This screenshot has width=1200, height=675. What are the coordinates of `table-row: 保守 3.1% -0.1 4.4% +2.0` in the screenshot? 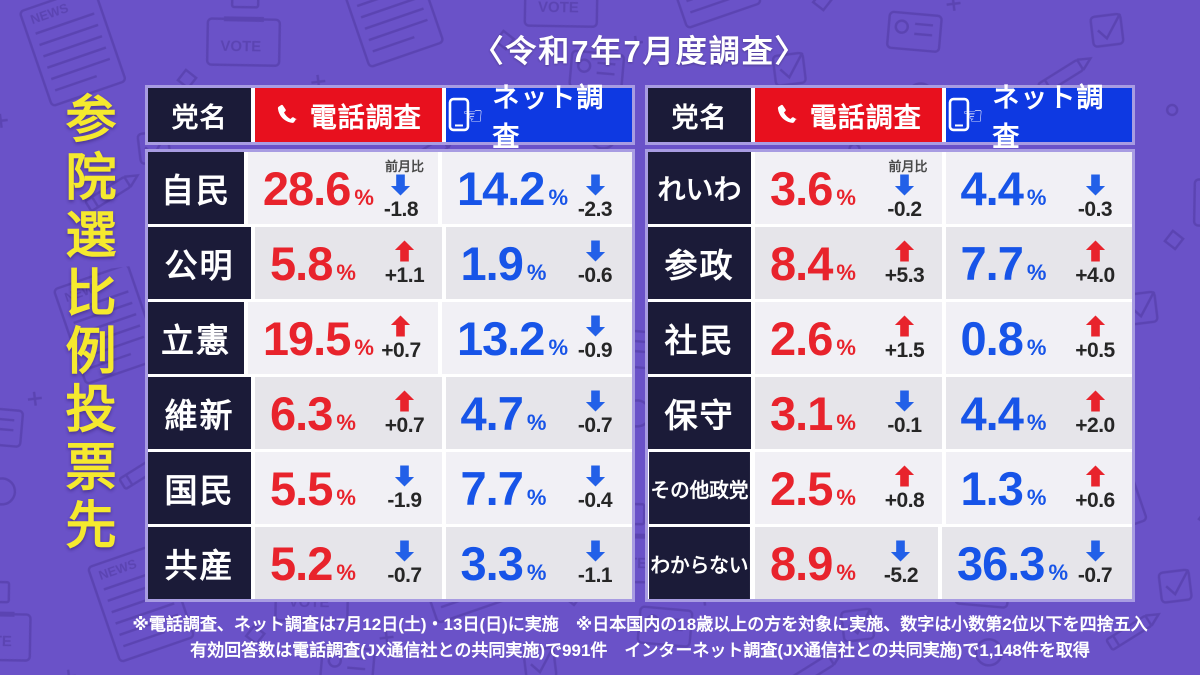 It's located at (890, 413).